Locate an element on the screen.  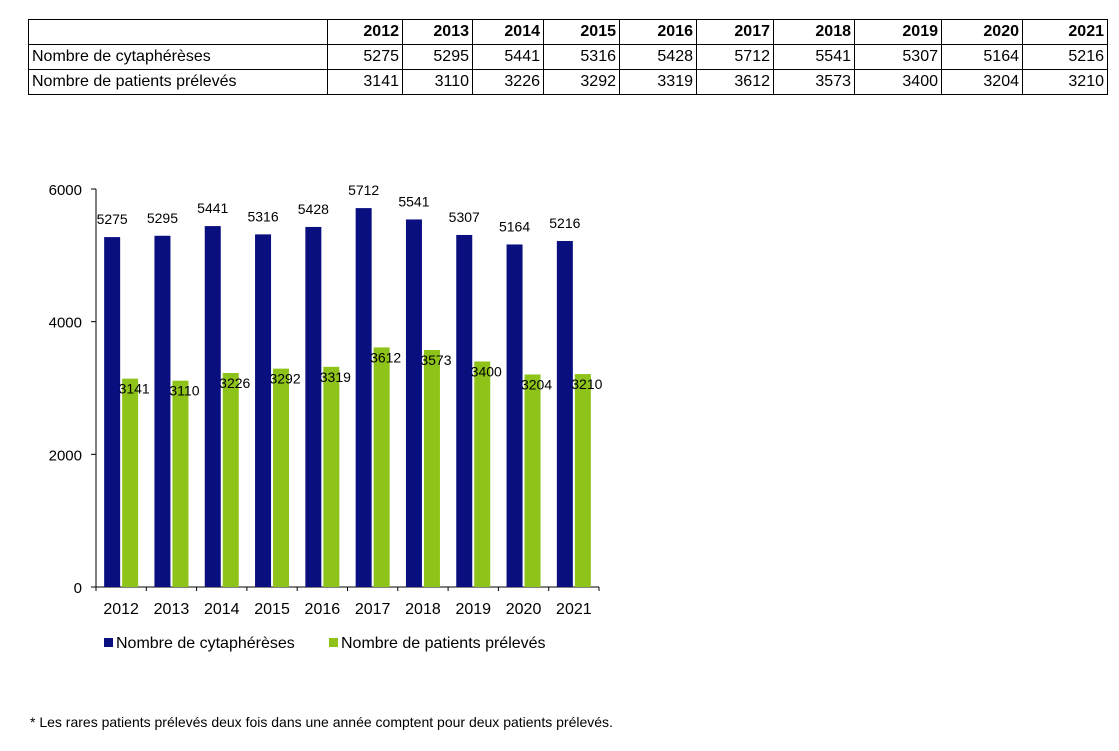
table-row-label: Nombre de cytaphérèses is located at coordinates (178, 57).